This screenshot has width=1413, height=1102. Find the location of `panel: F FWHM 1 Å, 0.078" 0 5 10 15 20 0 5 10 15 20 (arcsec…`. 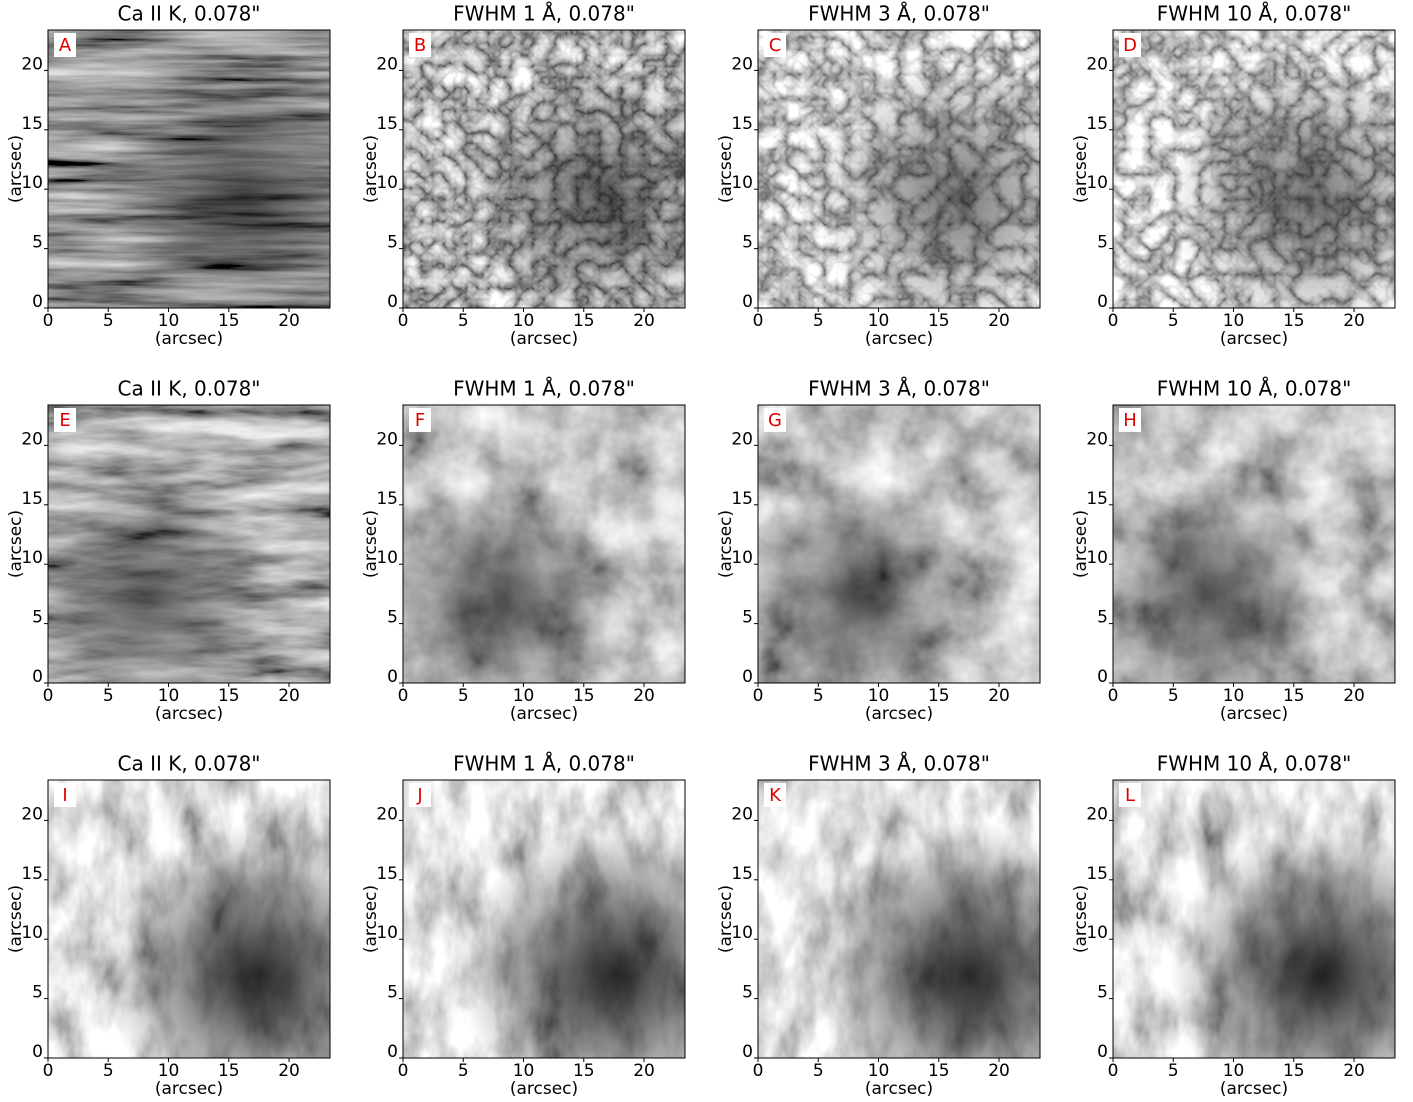

panel: F FWHM 1 Å, 0.078" 0 5 10 15 20 0 5 10 15 20 (arcsec… is located at coordinates (523, 550).